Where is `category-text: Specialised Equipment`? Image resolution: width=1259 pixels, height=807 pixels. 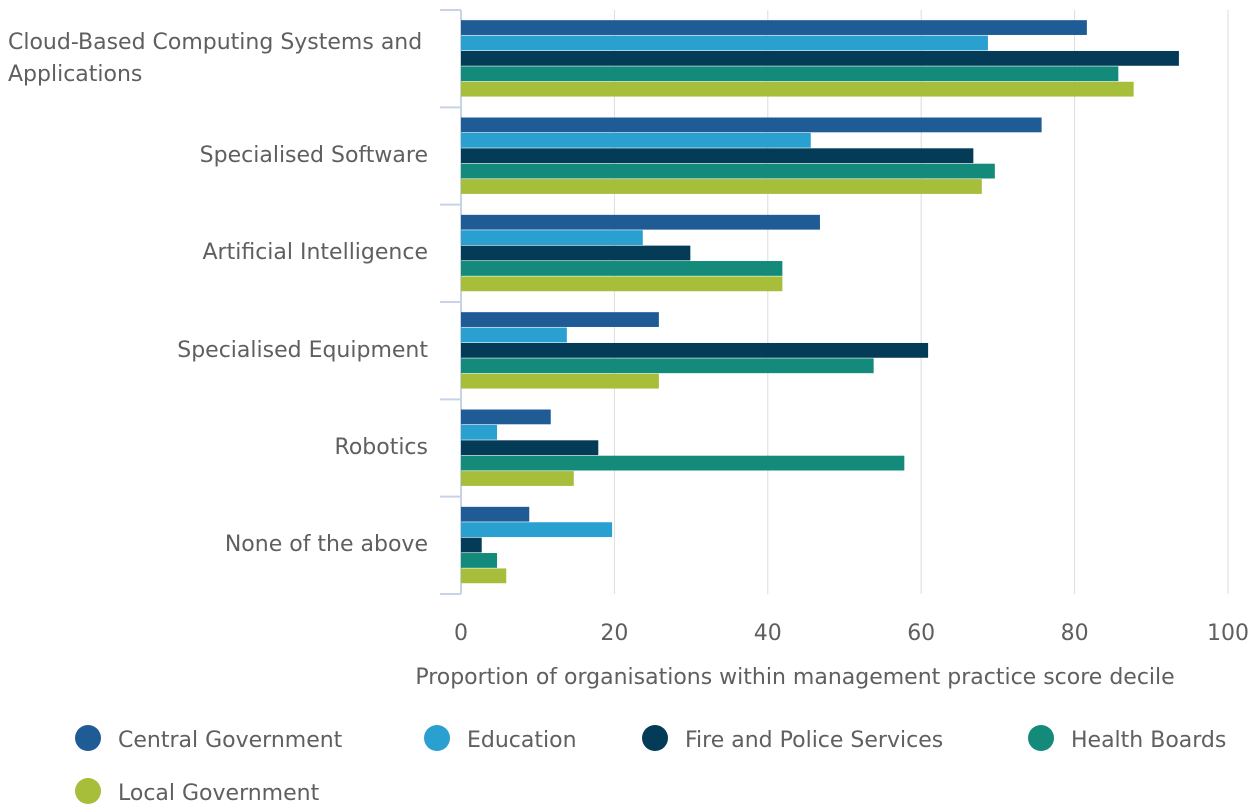 category-text: Specialised Equipment is located at coordinates (302, 350).